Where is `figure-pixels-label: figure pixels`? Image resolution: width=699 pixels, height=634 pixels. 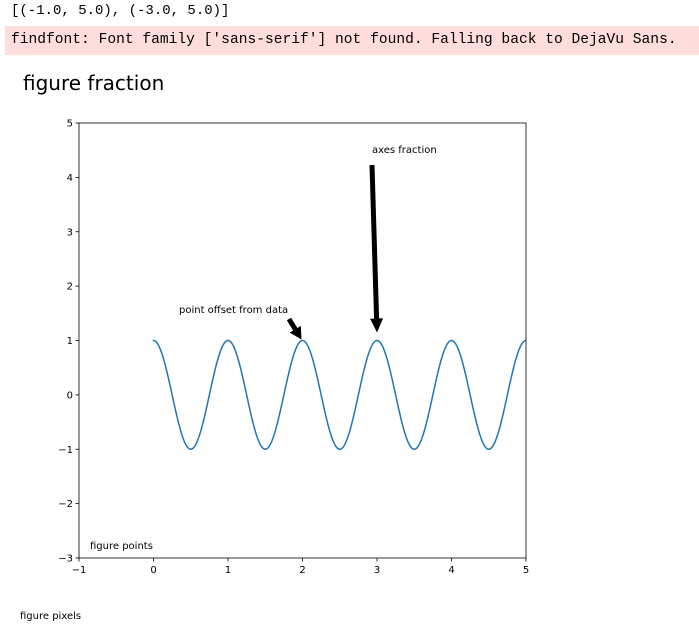
figure-pixels-label: figure pixels is located at coordinates (50, 616).